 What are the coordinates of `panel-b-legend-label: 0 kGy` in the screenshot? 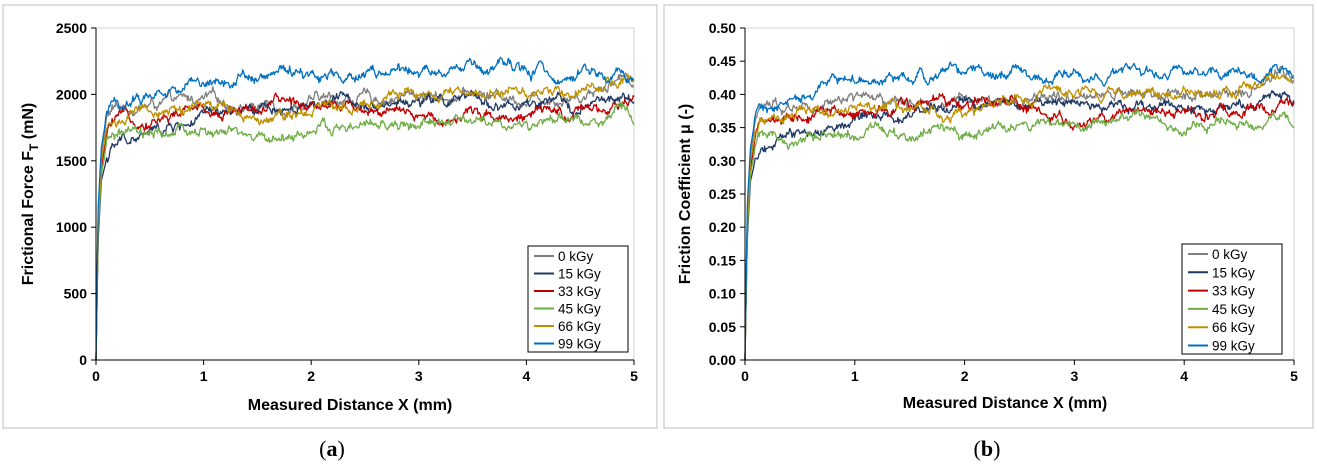 It's located at (1230, 254).